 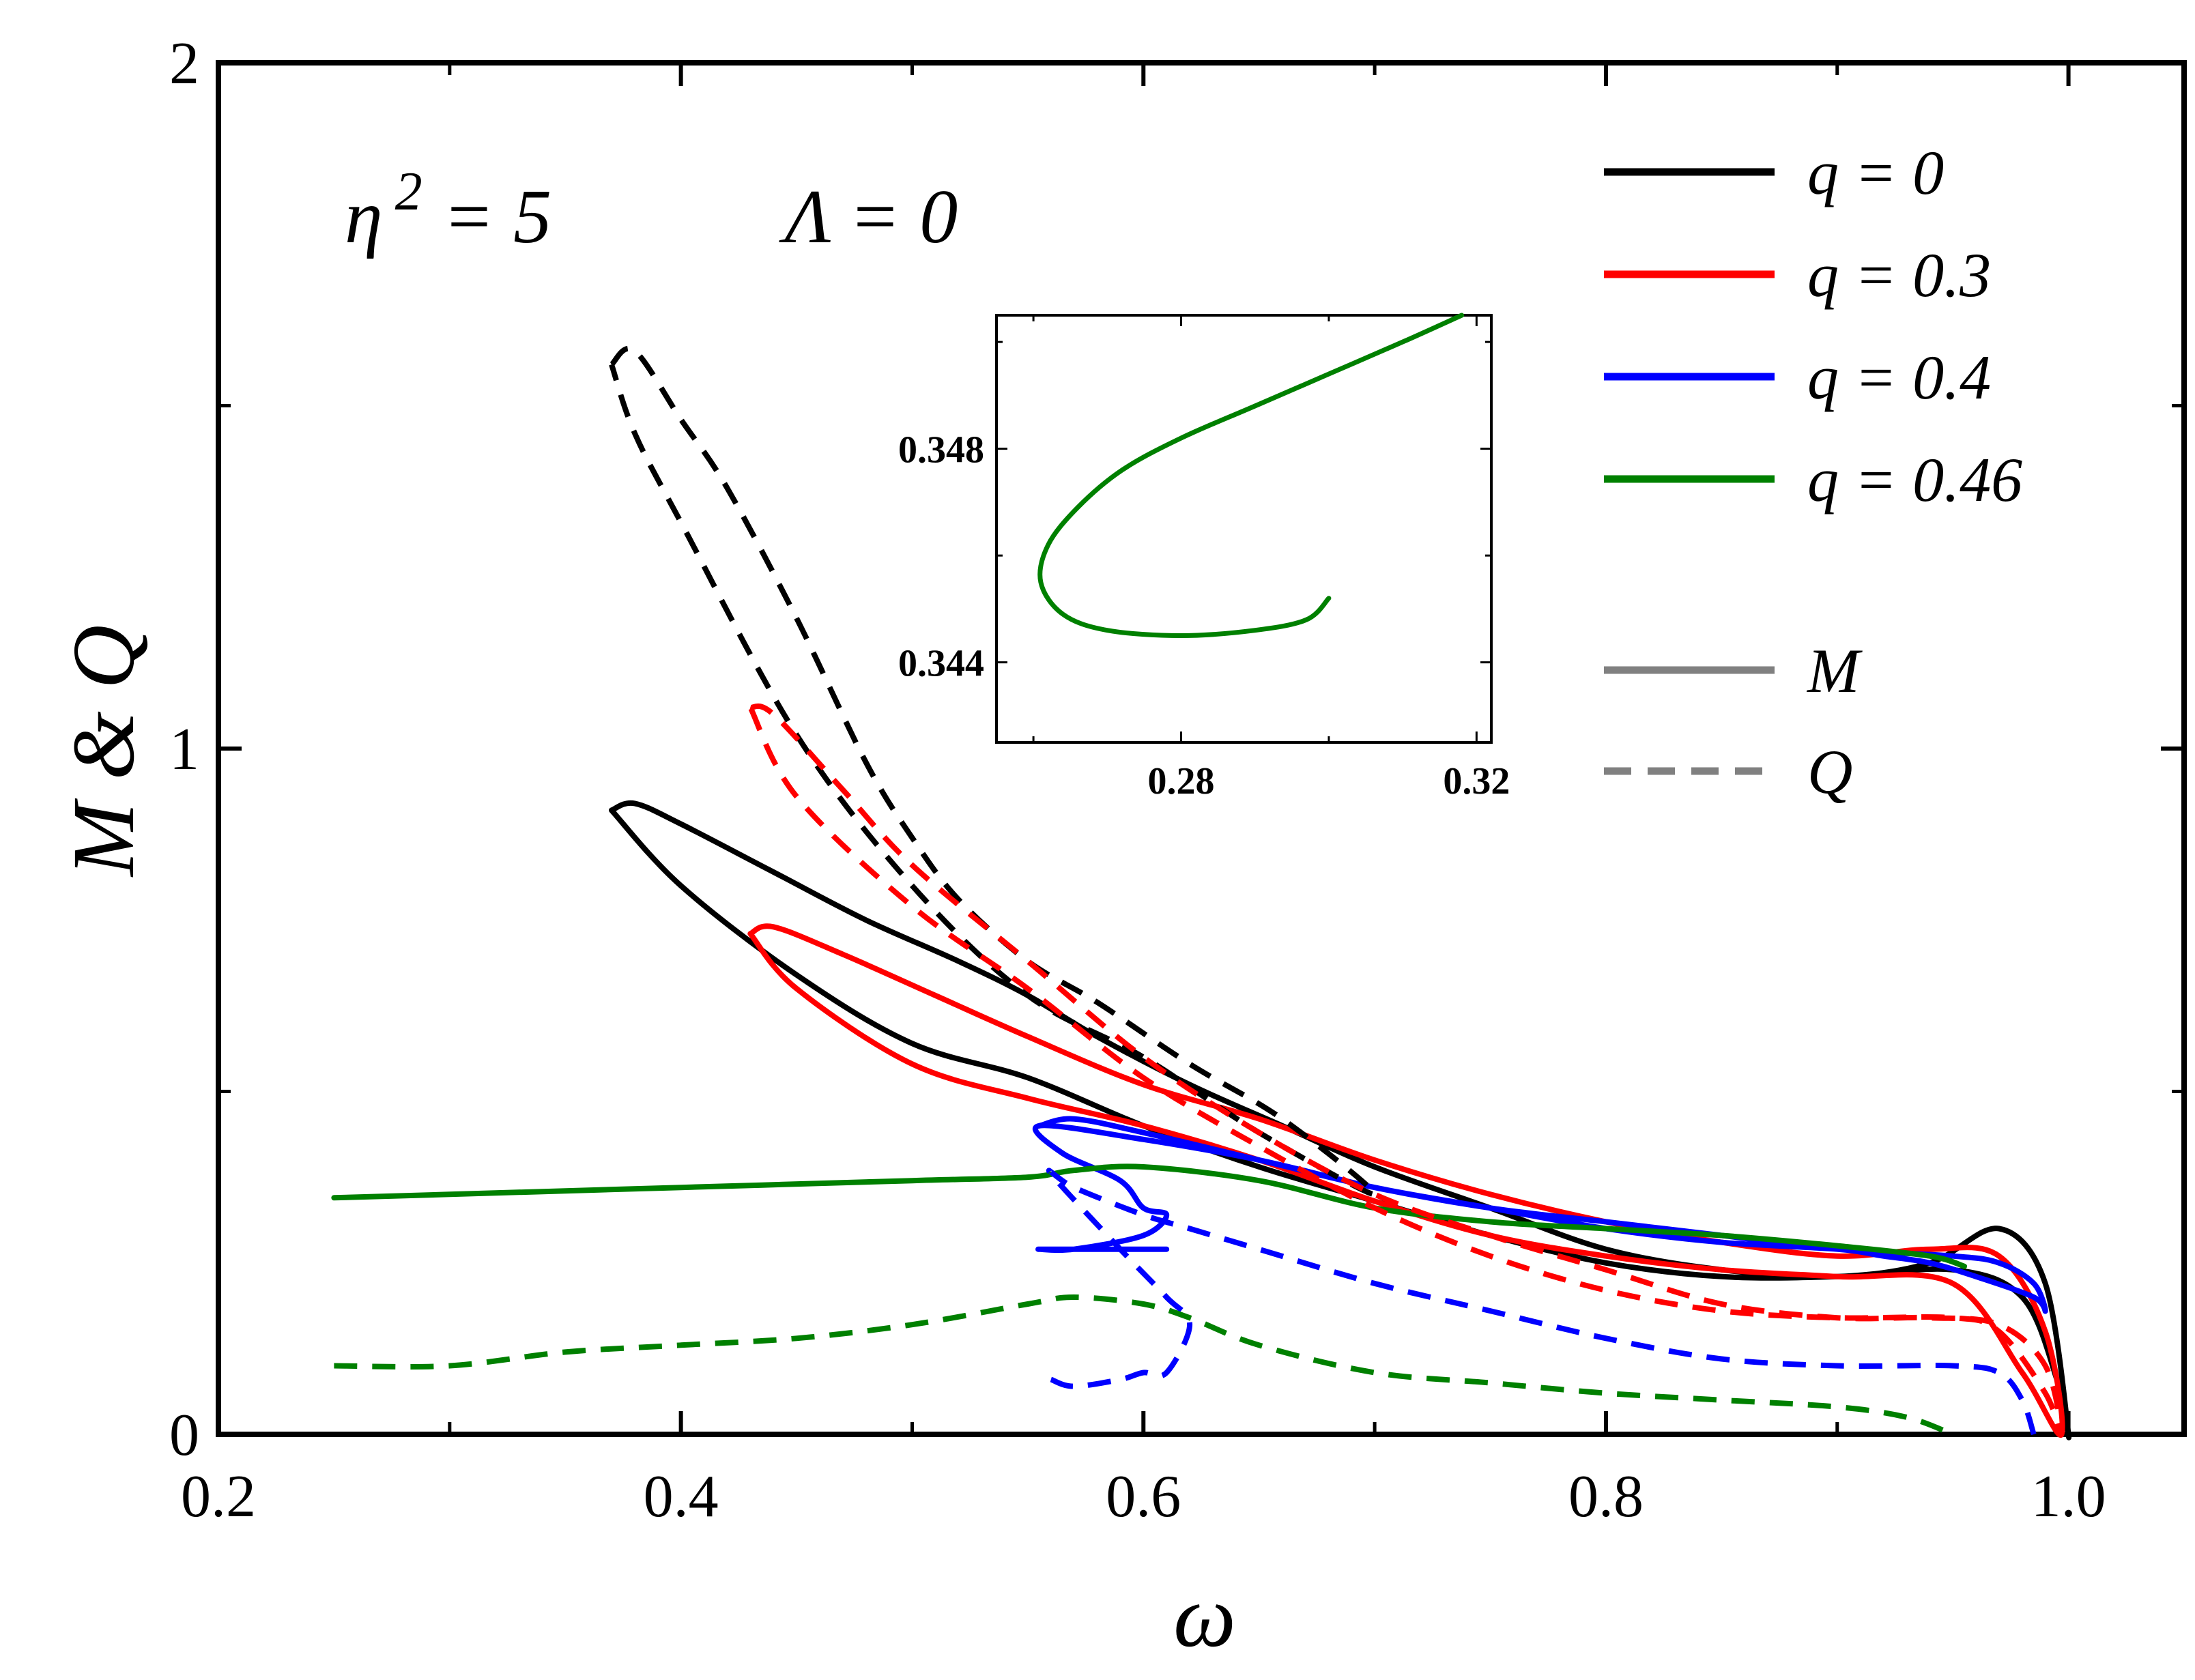 I want to click on parameter-annotation: η 2 = 5 Λ = 0, so click(x=652, y=210).